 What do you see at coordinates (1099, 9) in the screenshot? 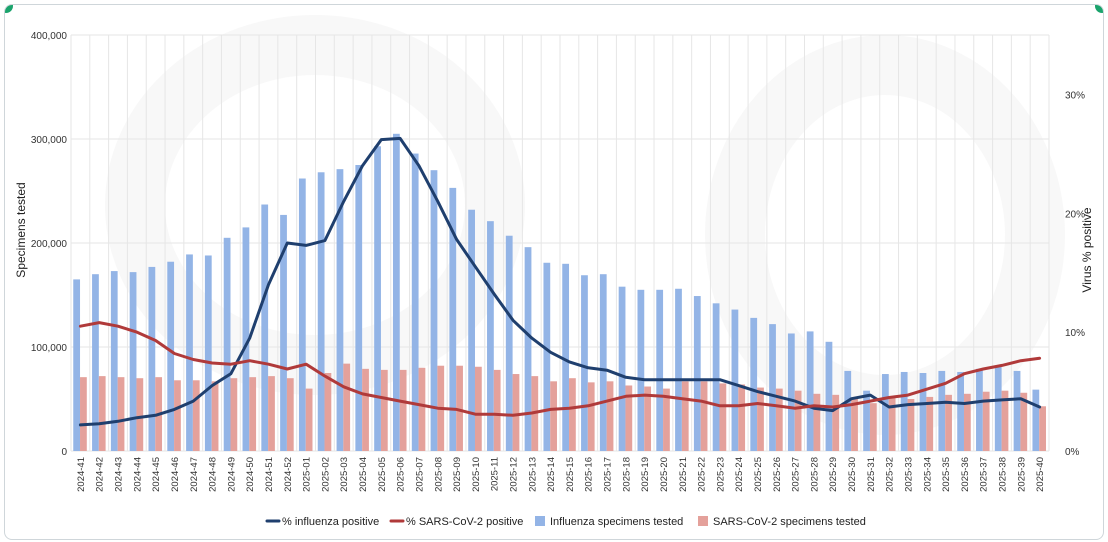
I see `corner-status-dot` at bounding box center [1099, 9].